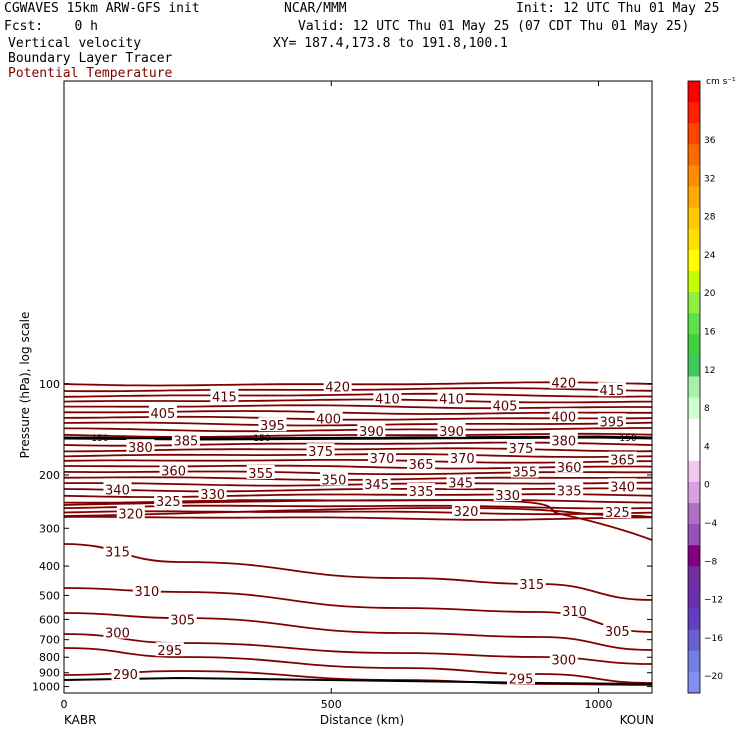 The height and width of the screenshot is (740, 740). I want to click on contour-label: 320, so click(130, 514).